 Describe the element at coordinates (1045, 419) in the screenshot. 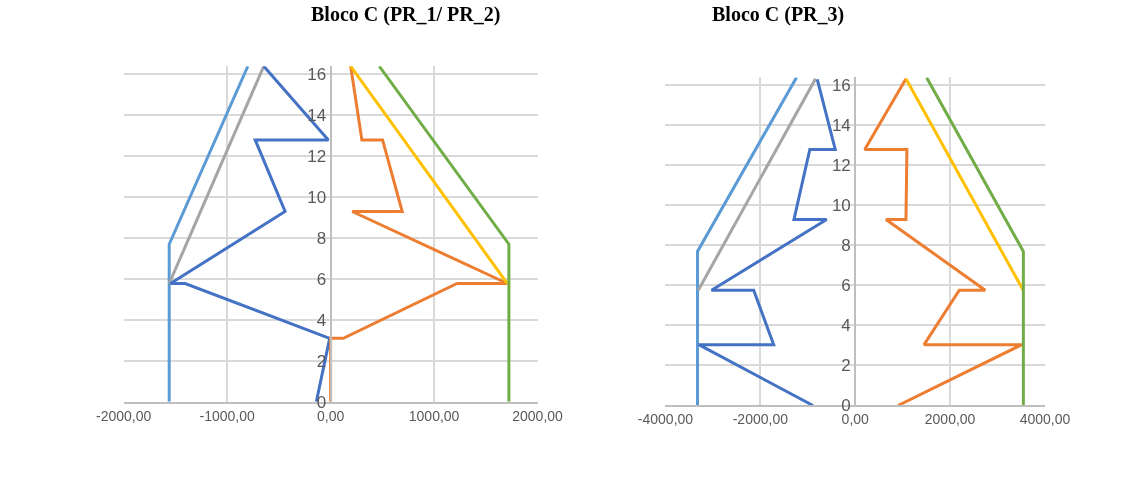

I see `x-tick-label: 4000,00` at that location.